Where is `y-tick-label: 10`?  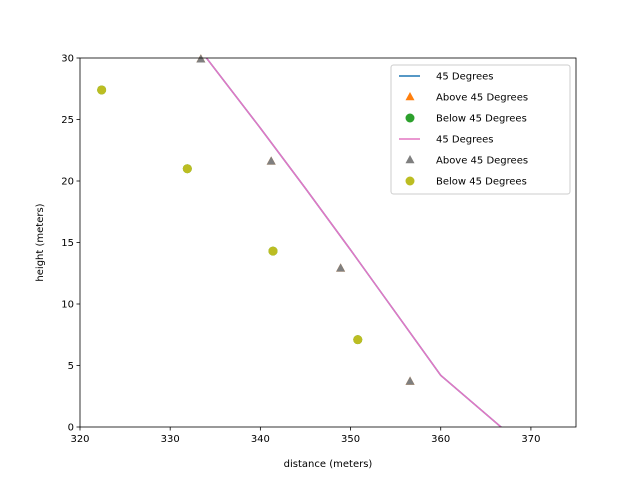 y-tick-label: 10 is located at coordinates (67, 305).